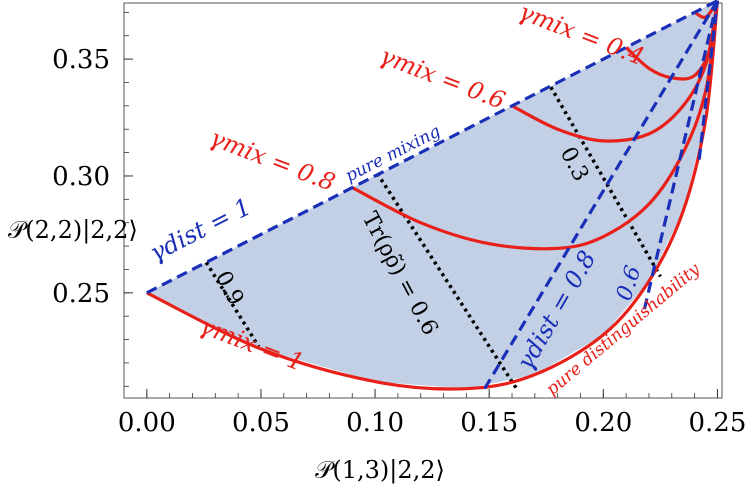  What do you see at coordinates (603, 423) in the screenshot?
I see `x-tick-label: 0.20` at bounding box center [603, 423].